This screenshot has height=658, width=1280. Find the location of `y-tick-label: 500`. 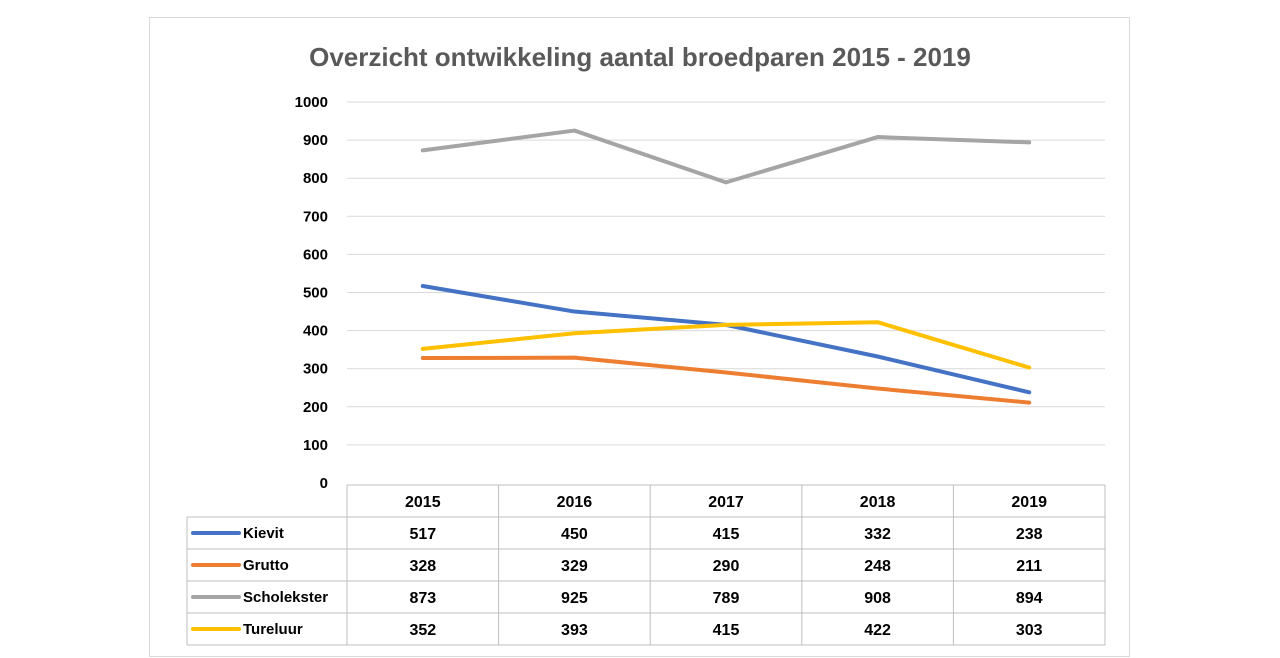

y-tick-label: 500 is located at coordinates (315, 293).